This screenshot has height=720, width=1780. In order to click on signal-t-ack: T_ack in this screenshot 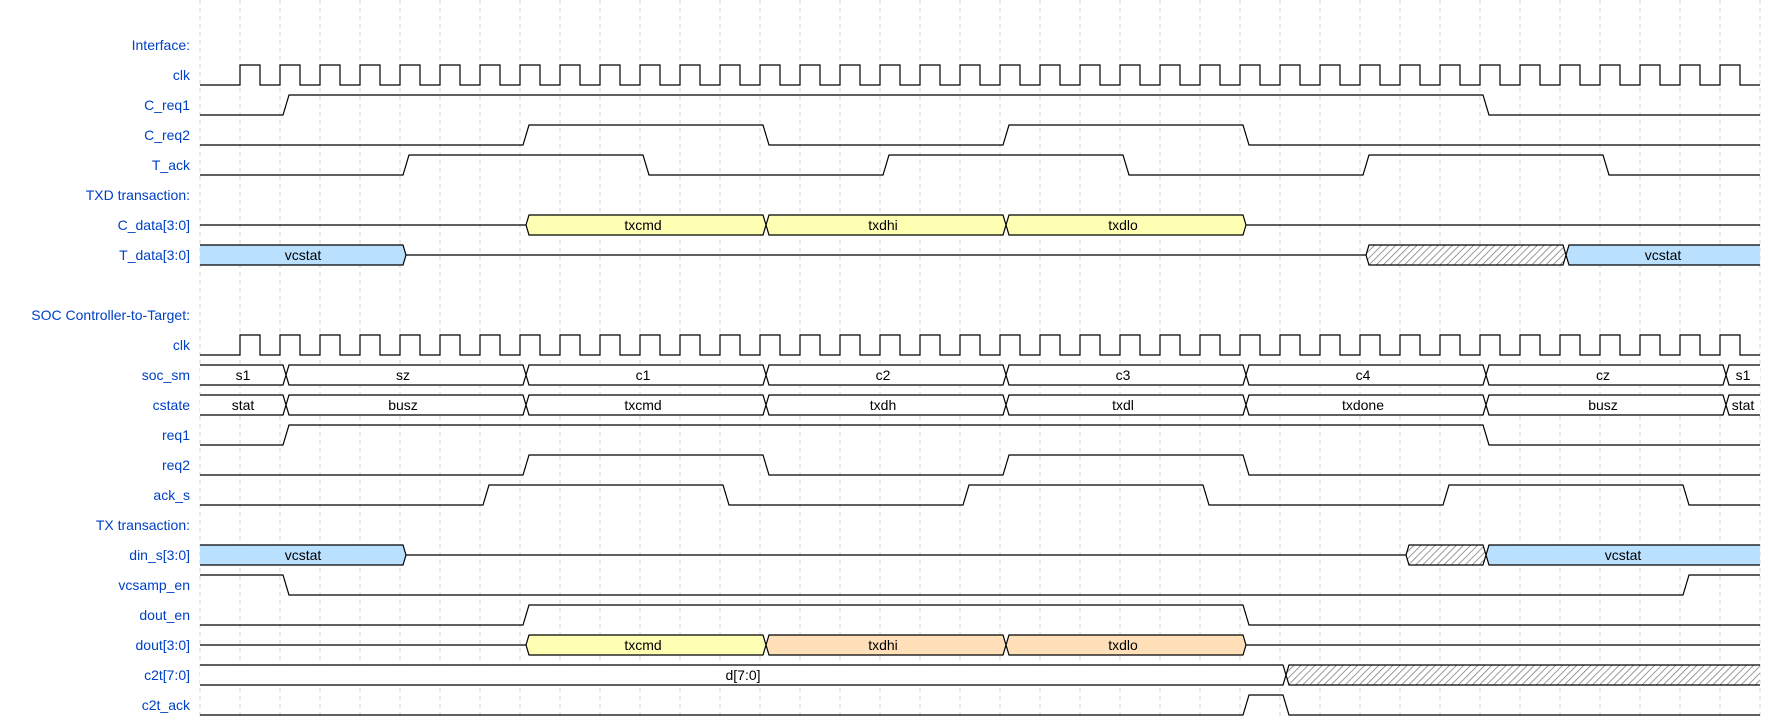, I will do `click(956, 165)`.